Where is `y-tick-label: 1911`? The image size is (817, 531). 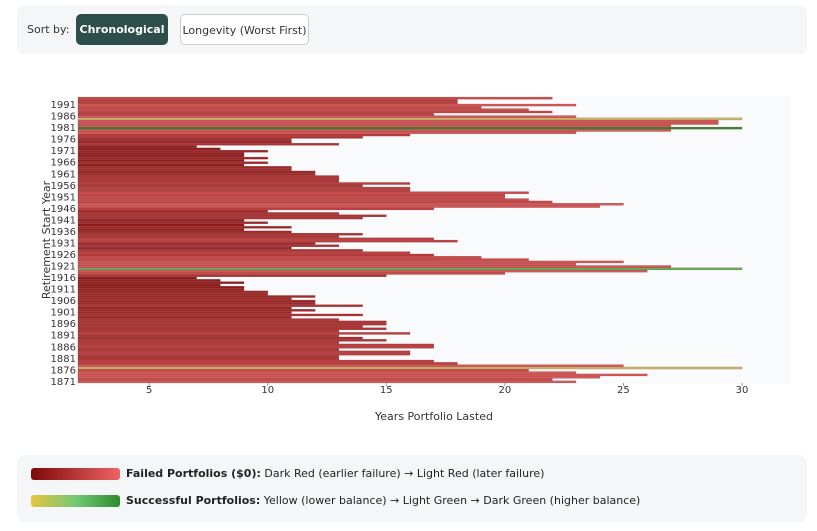 y-tick-label: 1911 is located at coordinates (63, 290).